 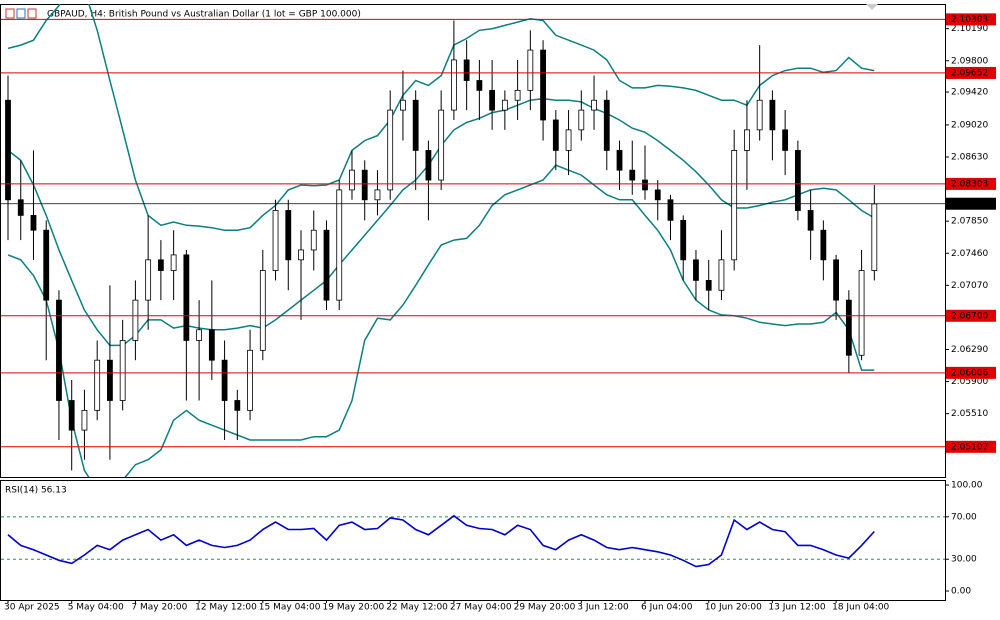 What do you see at coordinates (969, 350) in the screenshot?
I see `y-tick-label: 2.06290` at bounding box center [969, 350].